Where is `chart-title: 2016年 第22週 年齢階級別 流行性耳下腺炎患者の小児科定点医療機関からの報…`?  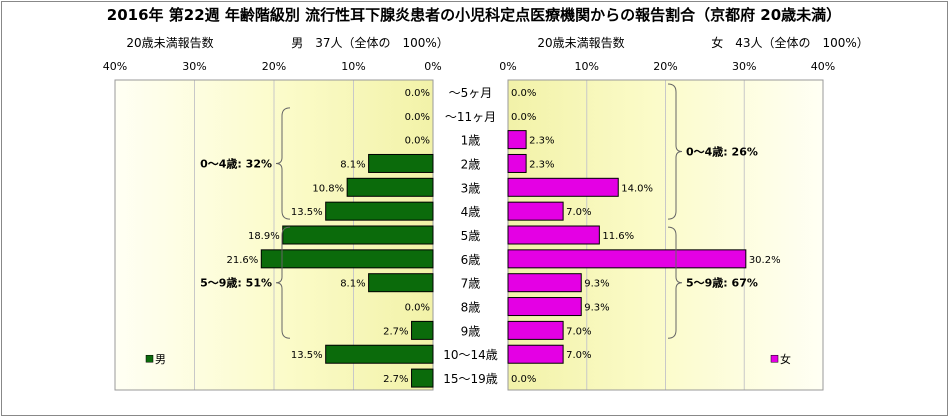 chart-title: 2016年 第22週 年齢階級別 流行性耳下腺炎患者の小児科定点医療機関からの報… is located at coordinates (474, 15).